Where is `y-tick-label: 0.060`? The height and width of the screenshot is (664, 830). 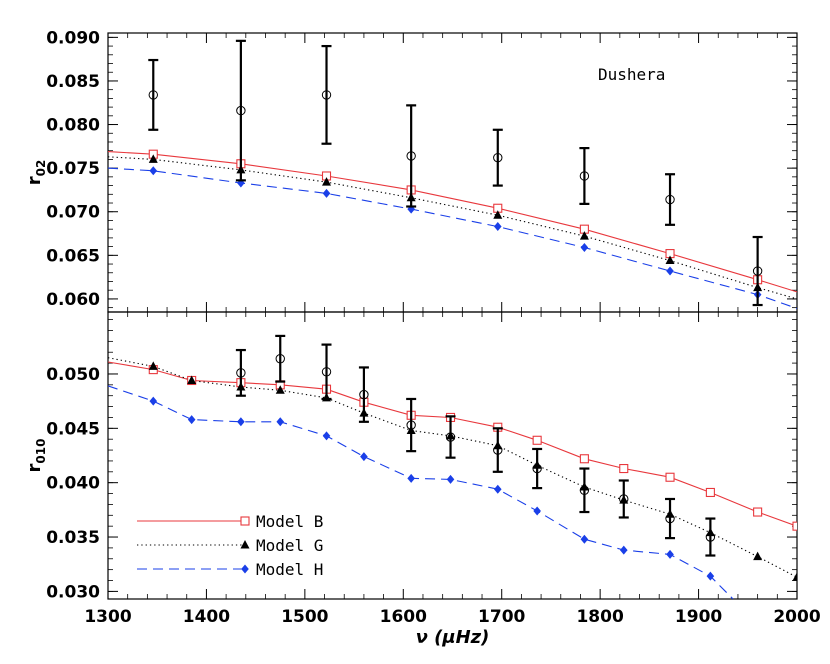
y-tick-label: 0.060 is located at coordinates (73, 300).